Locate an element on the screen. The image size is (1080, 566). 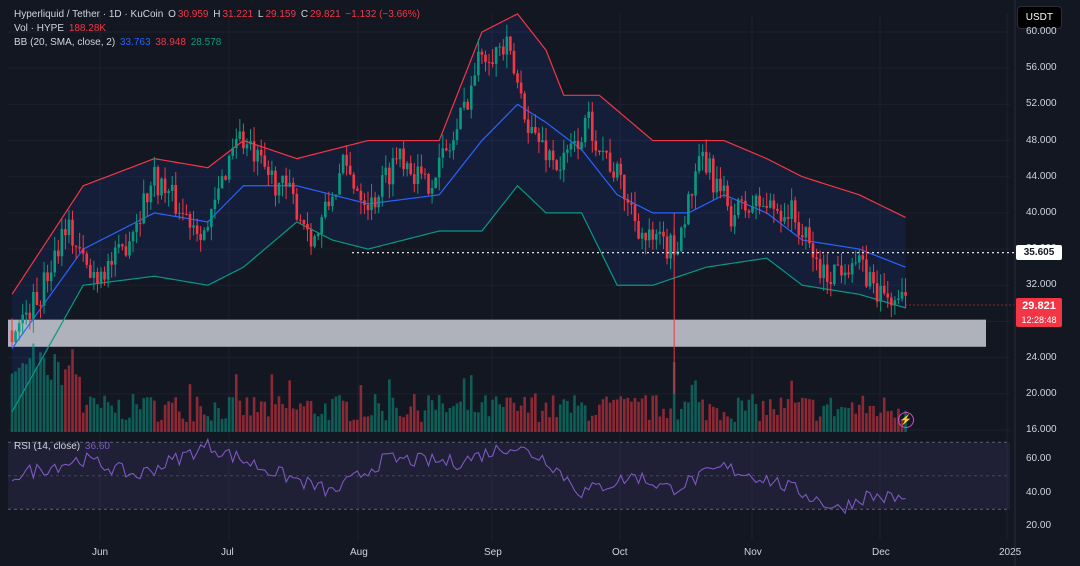
price-tick-label: 52.000 is located at coordinates (1041, 104).